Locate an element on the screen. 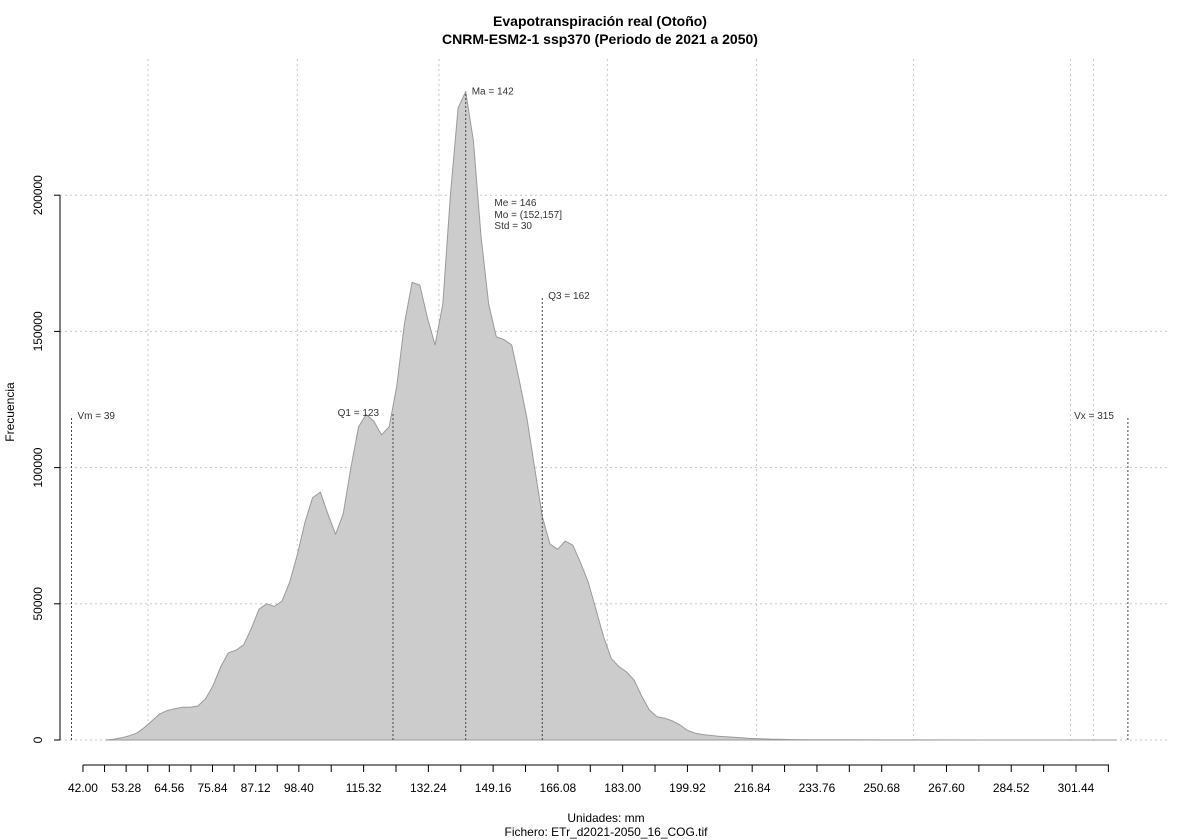 The width and height of the screenshot is (1200, 840). x-tick-label-17: 301.44 is located at coordinates (1076, 788).